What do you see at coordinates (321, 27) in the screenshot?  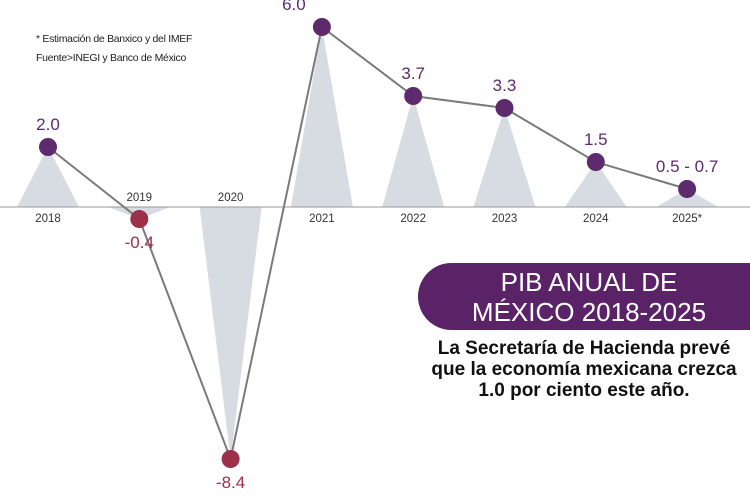 I see `point-2021` at bounding box center [321, 27].